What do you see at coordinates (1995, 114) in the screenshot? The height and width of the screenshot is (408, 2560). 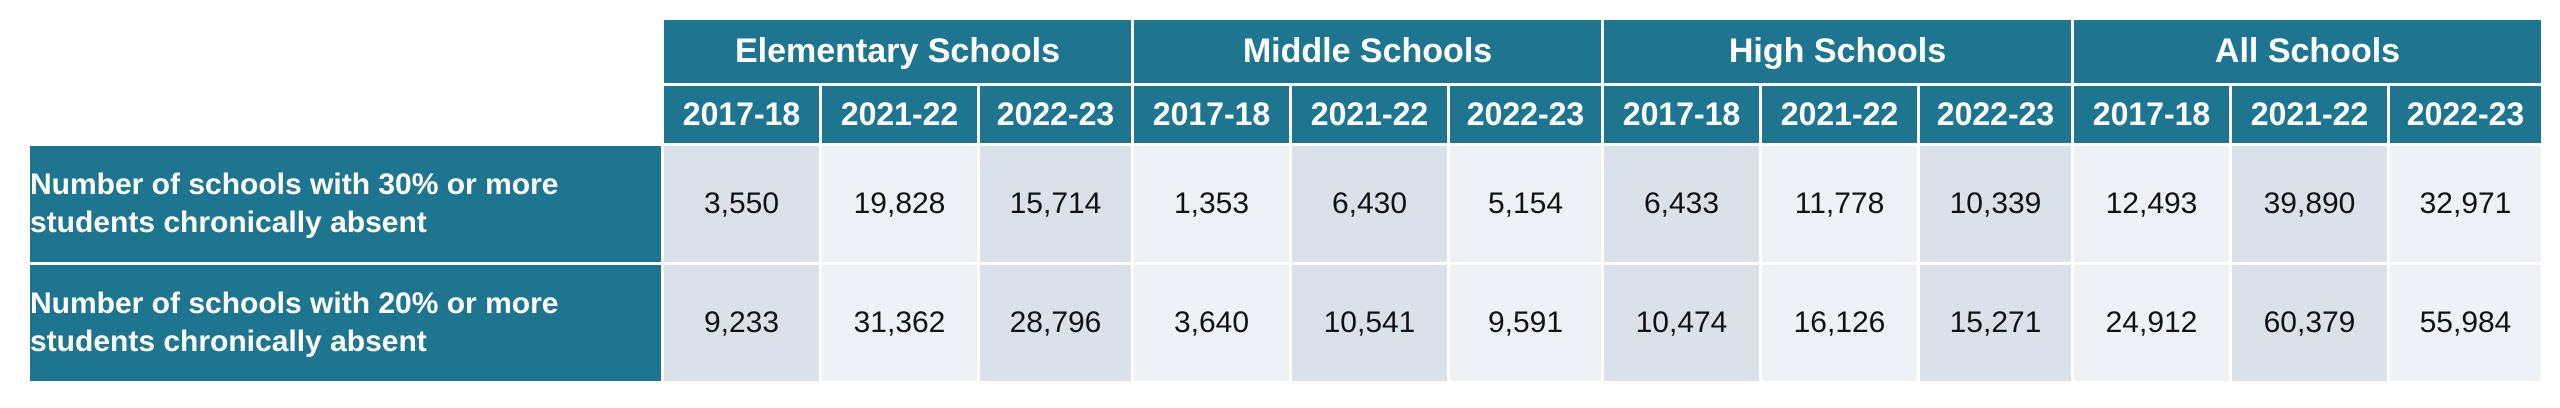 I see `year-header-high-schools-2022-23: 2022-23` at bounding box center [1995, 114].